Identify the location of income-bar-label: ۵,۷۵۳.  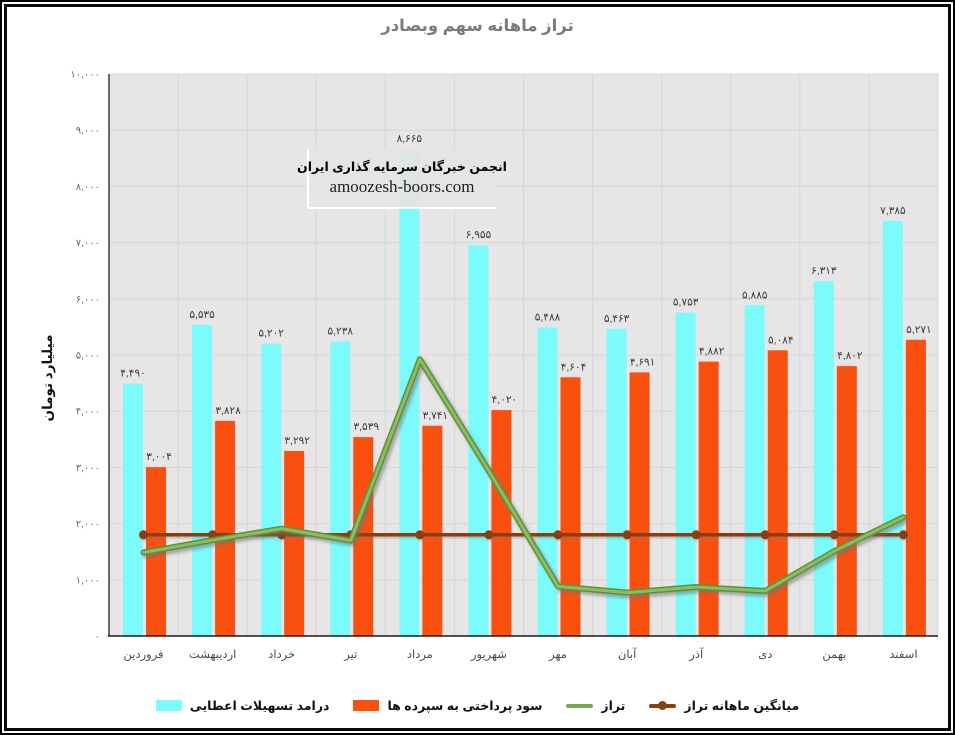
(686, 303).